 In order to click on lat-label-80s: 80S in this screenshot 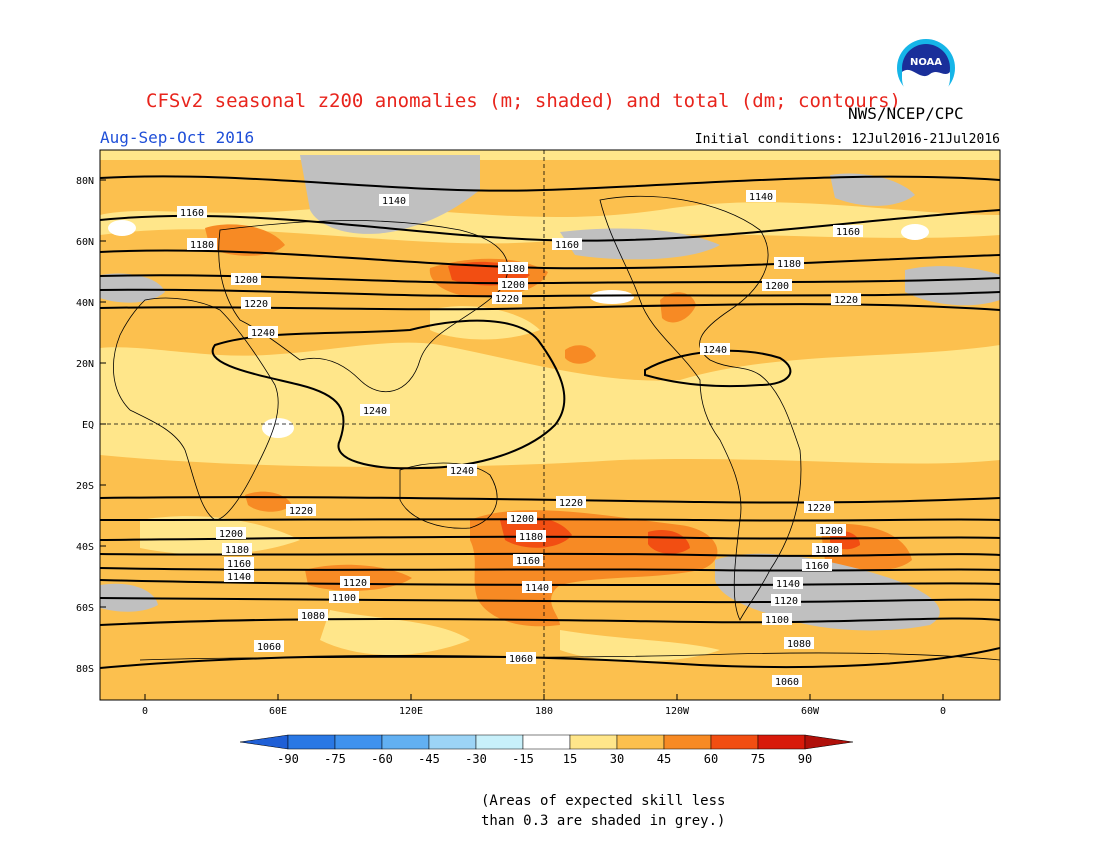, I will do `click(85, 669)`.